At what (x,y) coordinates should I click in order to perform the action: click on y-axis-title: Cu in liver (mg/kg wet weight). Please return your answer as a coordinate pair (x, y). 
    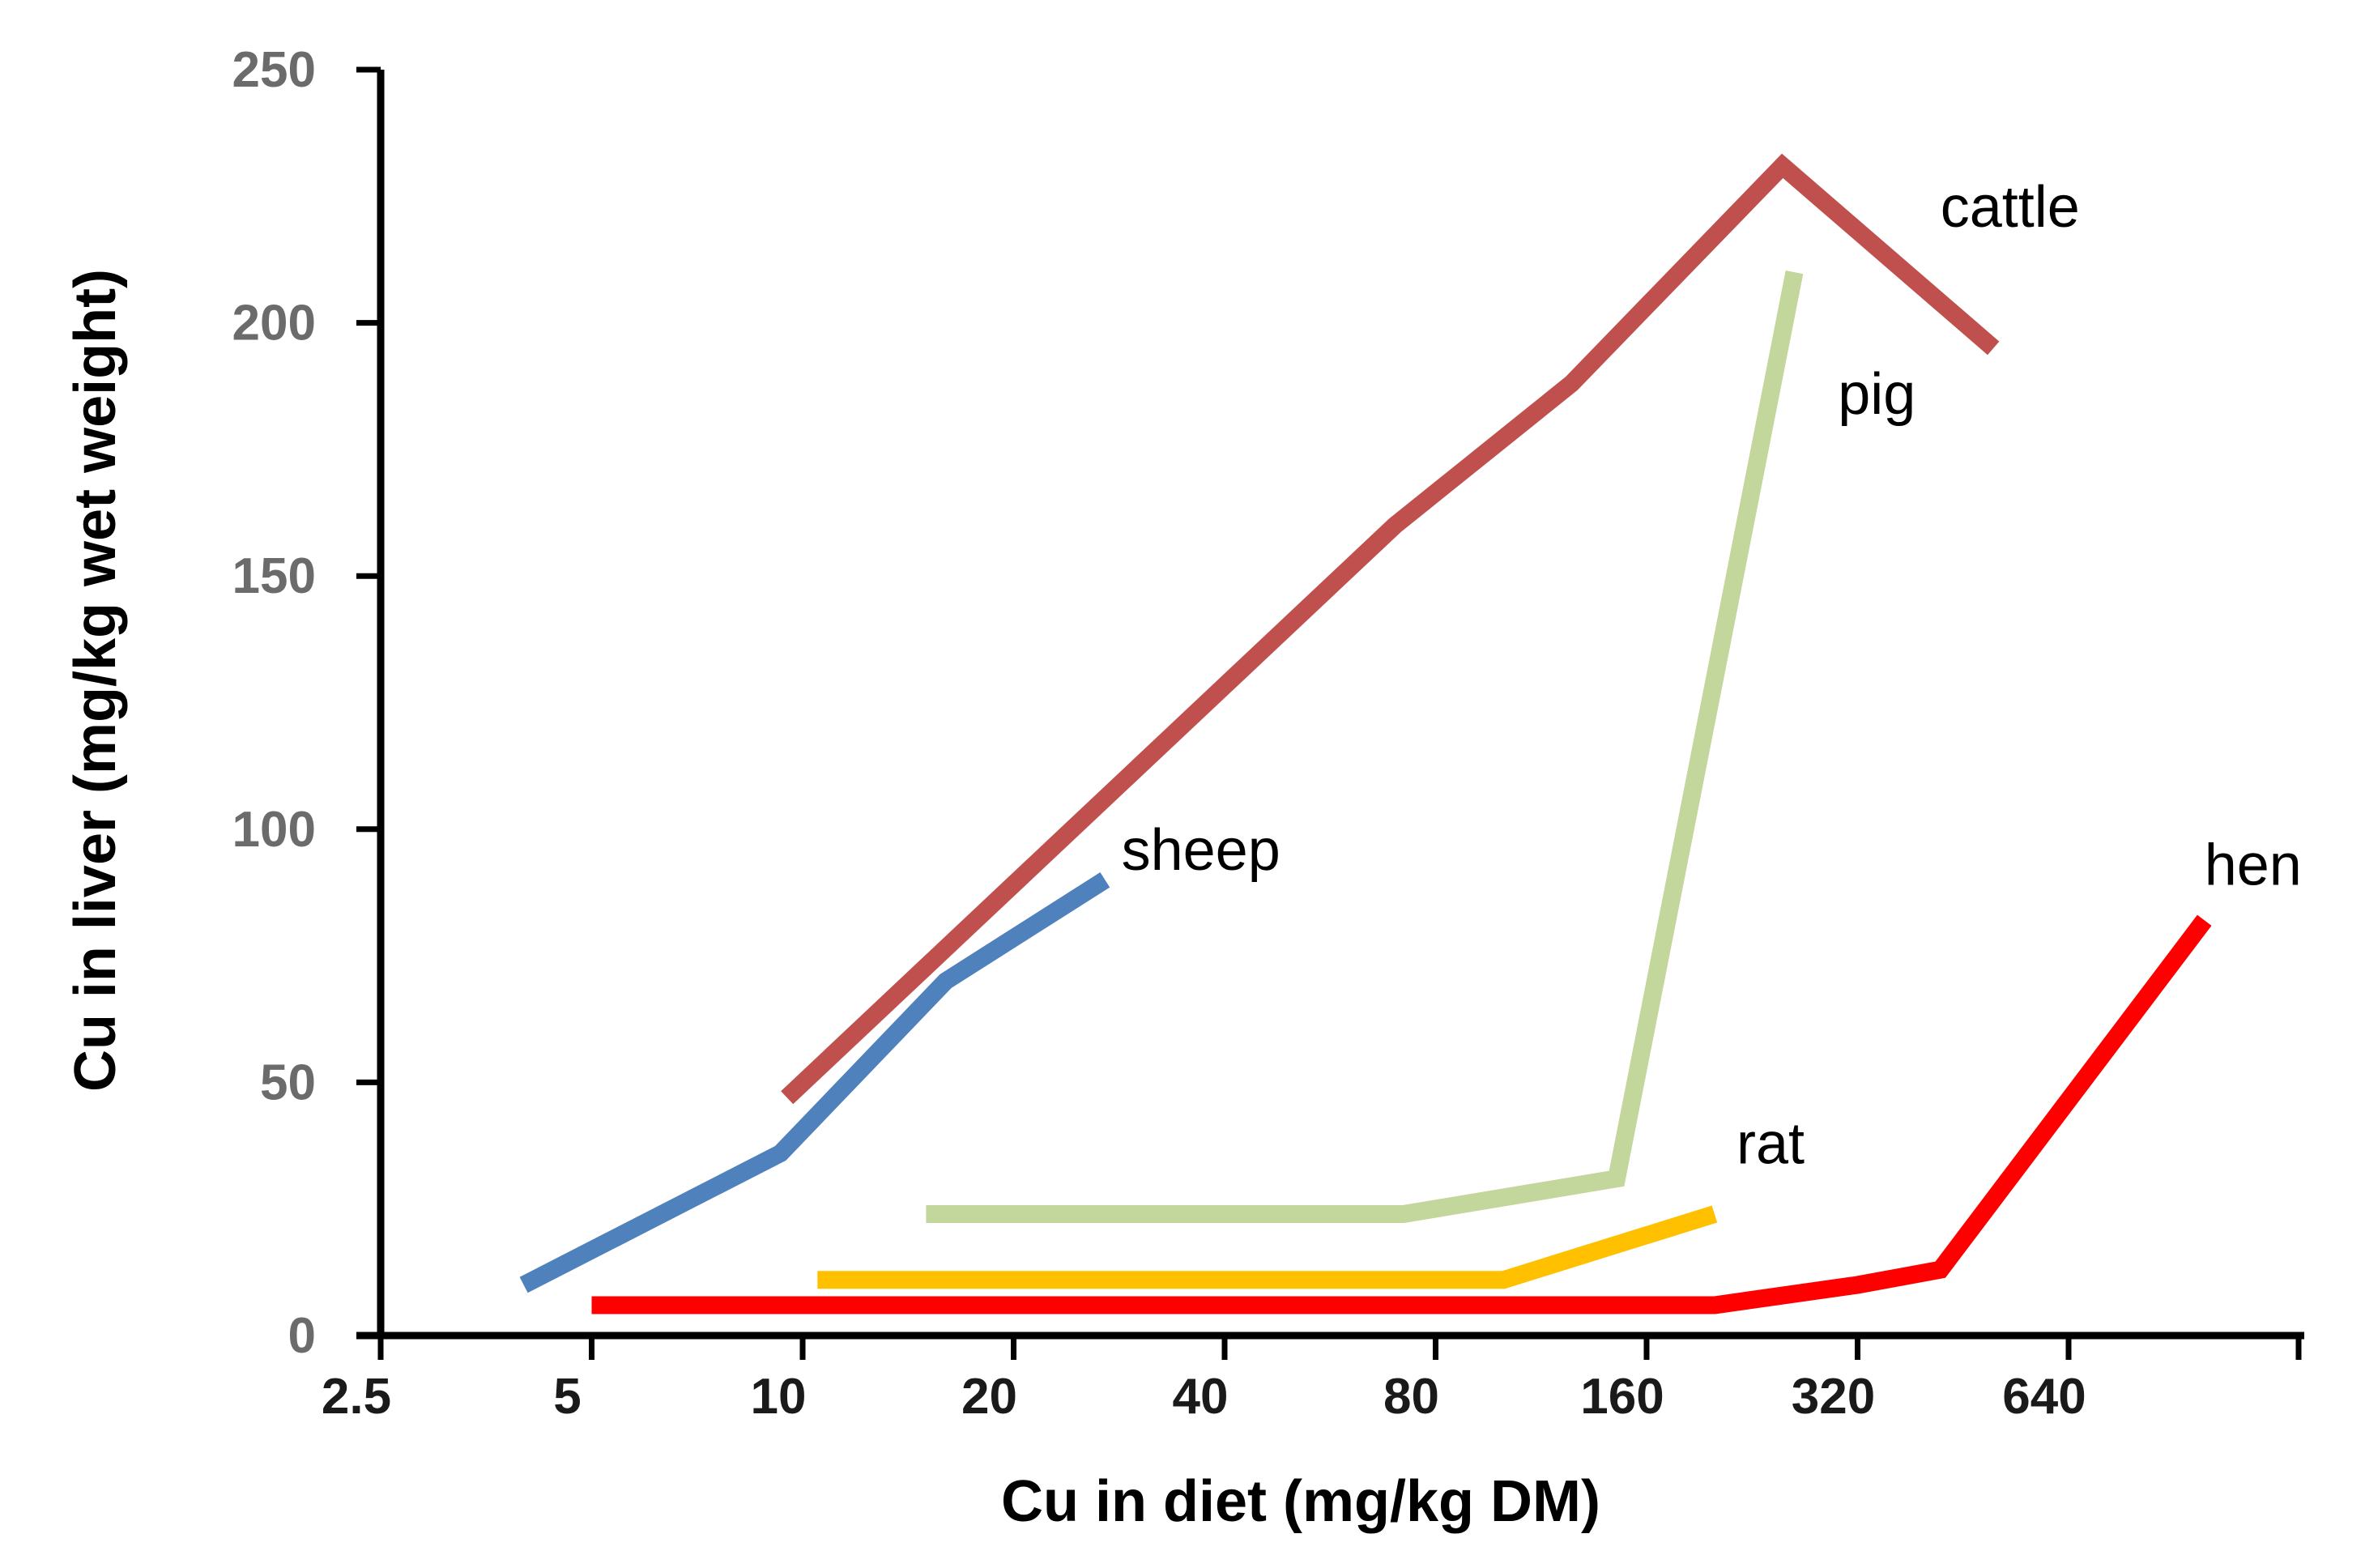
    Looking at the image, I should click on (95, 680).